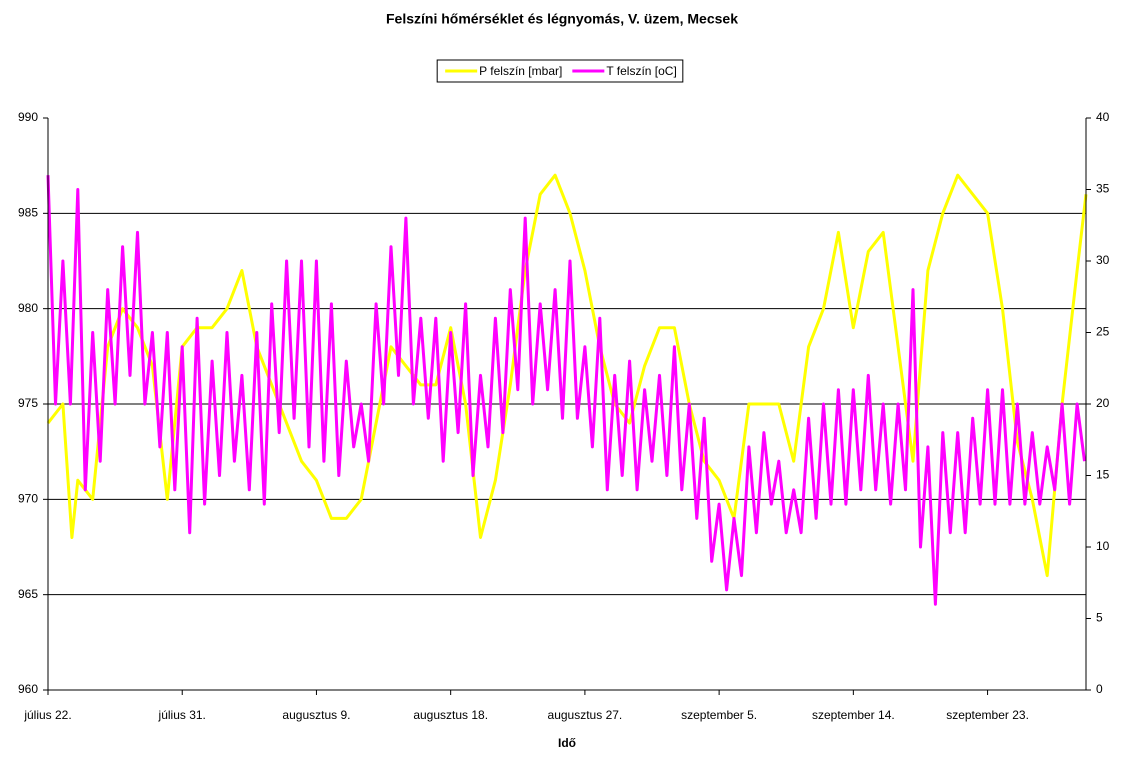  Describe the element at coordinates (28, 308) in the screenshot. I see `y-tick-label: 980` at that location.